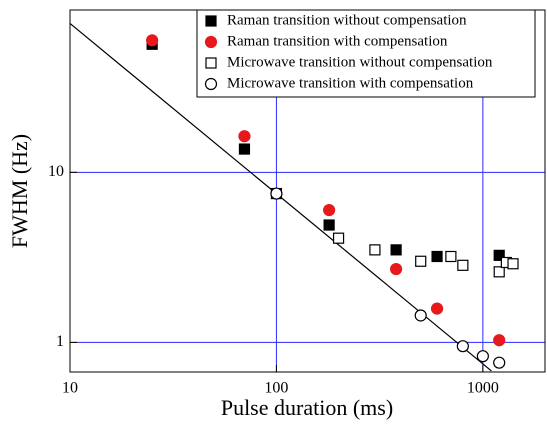 This screenshot has width=547, height=425. I want to click on y-tick-label: 1, so click(60, 341).